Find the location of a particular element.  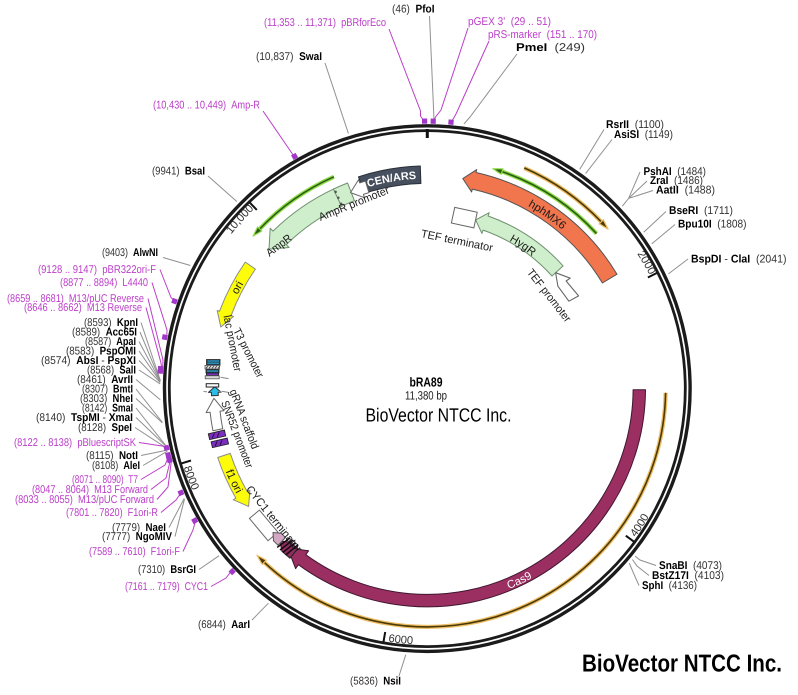

svg-text: (5836) NsiI is located at coordinates (375, 682).